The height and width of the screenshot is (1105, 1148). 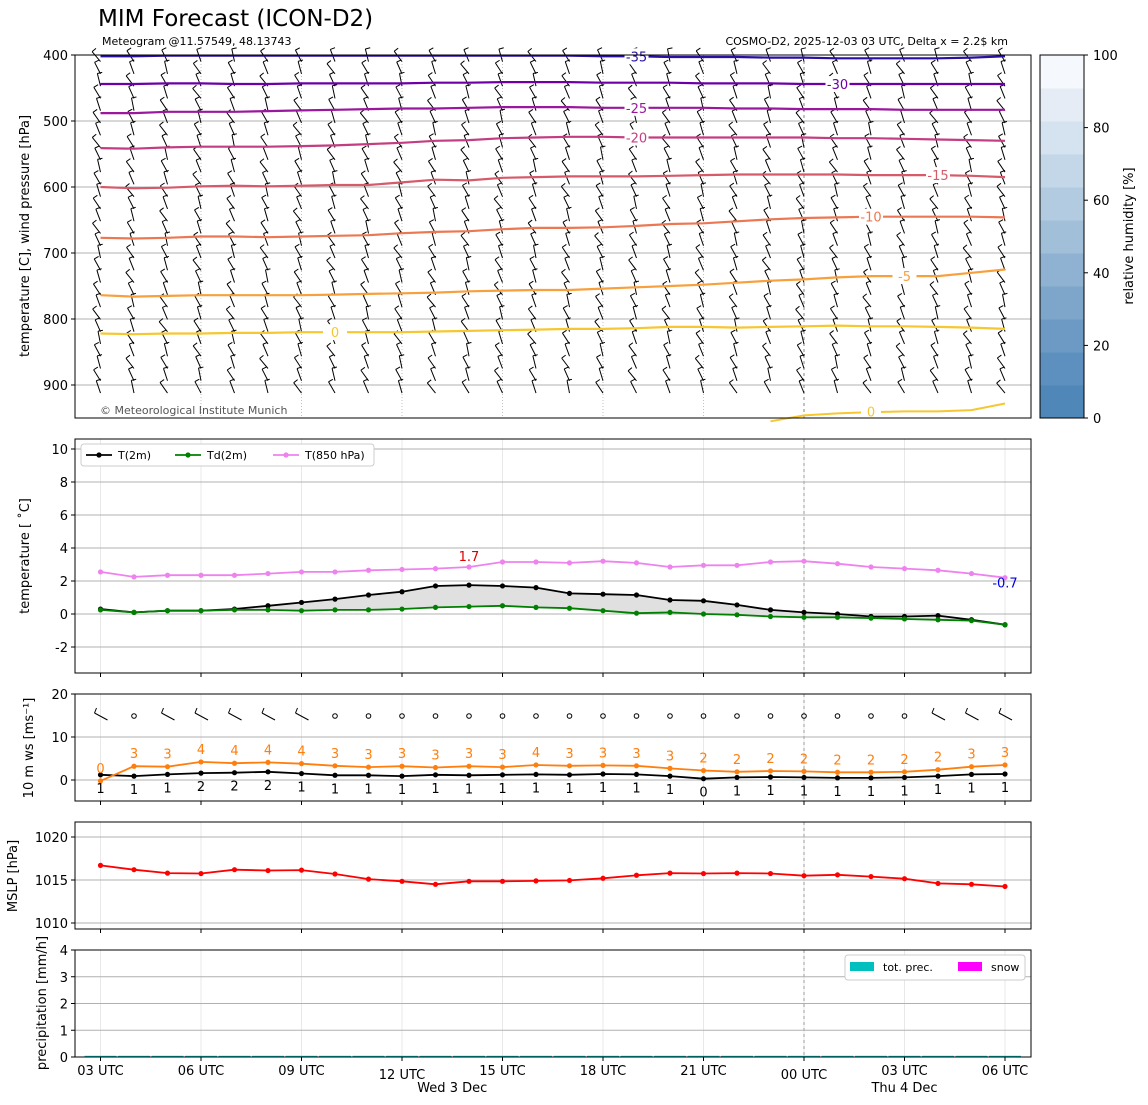 What do you see at coordinates (737, 873) in the screenshot?
I see `mslp-point` at bounding box center [737, 873].